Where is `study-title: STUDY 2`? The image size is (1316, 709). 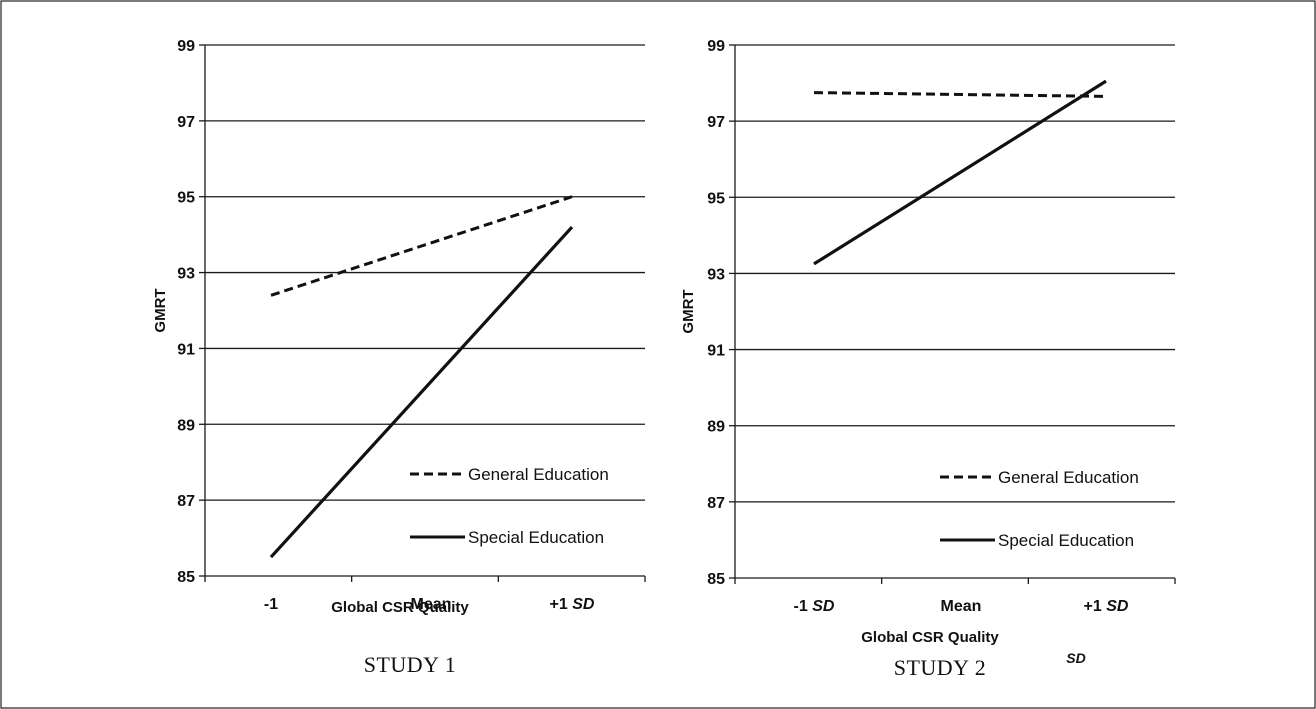 study-title: STUDY 2 is located at coordinates (940, 667).